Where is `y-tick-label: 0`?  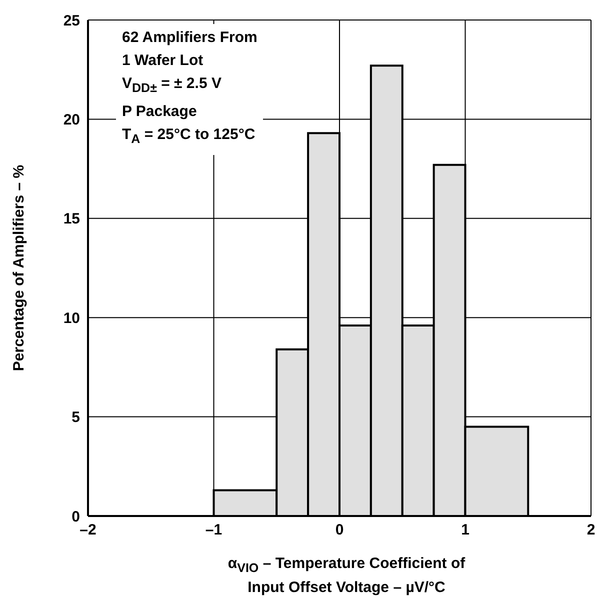 y-tick-label: 0 is located at coordinates (76, 517).